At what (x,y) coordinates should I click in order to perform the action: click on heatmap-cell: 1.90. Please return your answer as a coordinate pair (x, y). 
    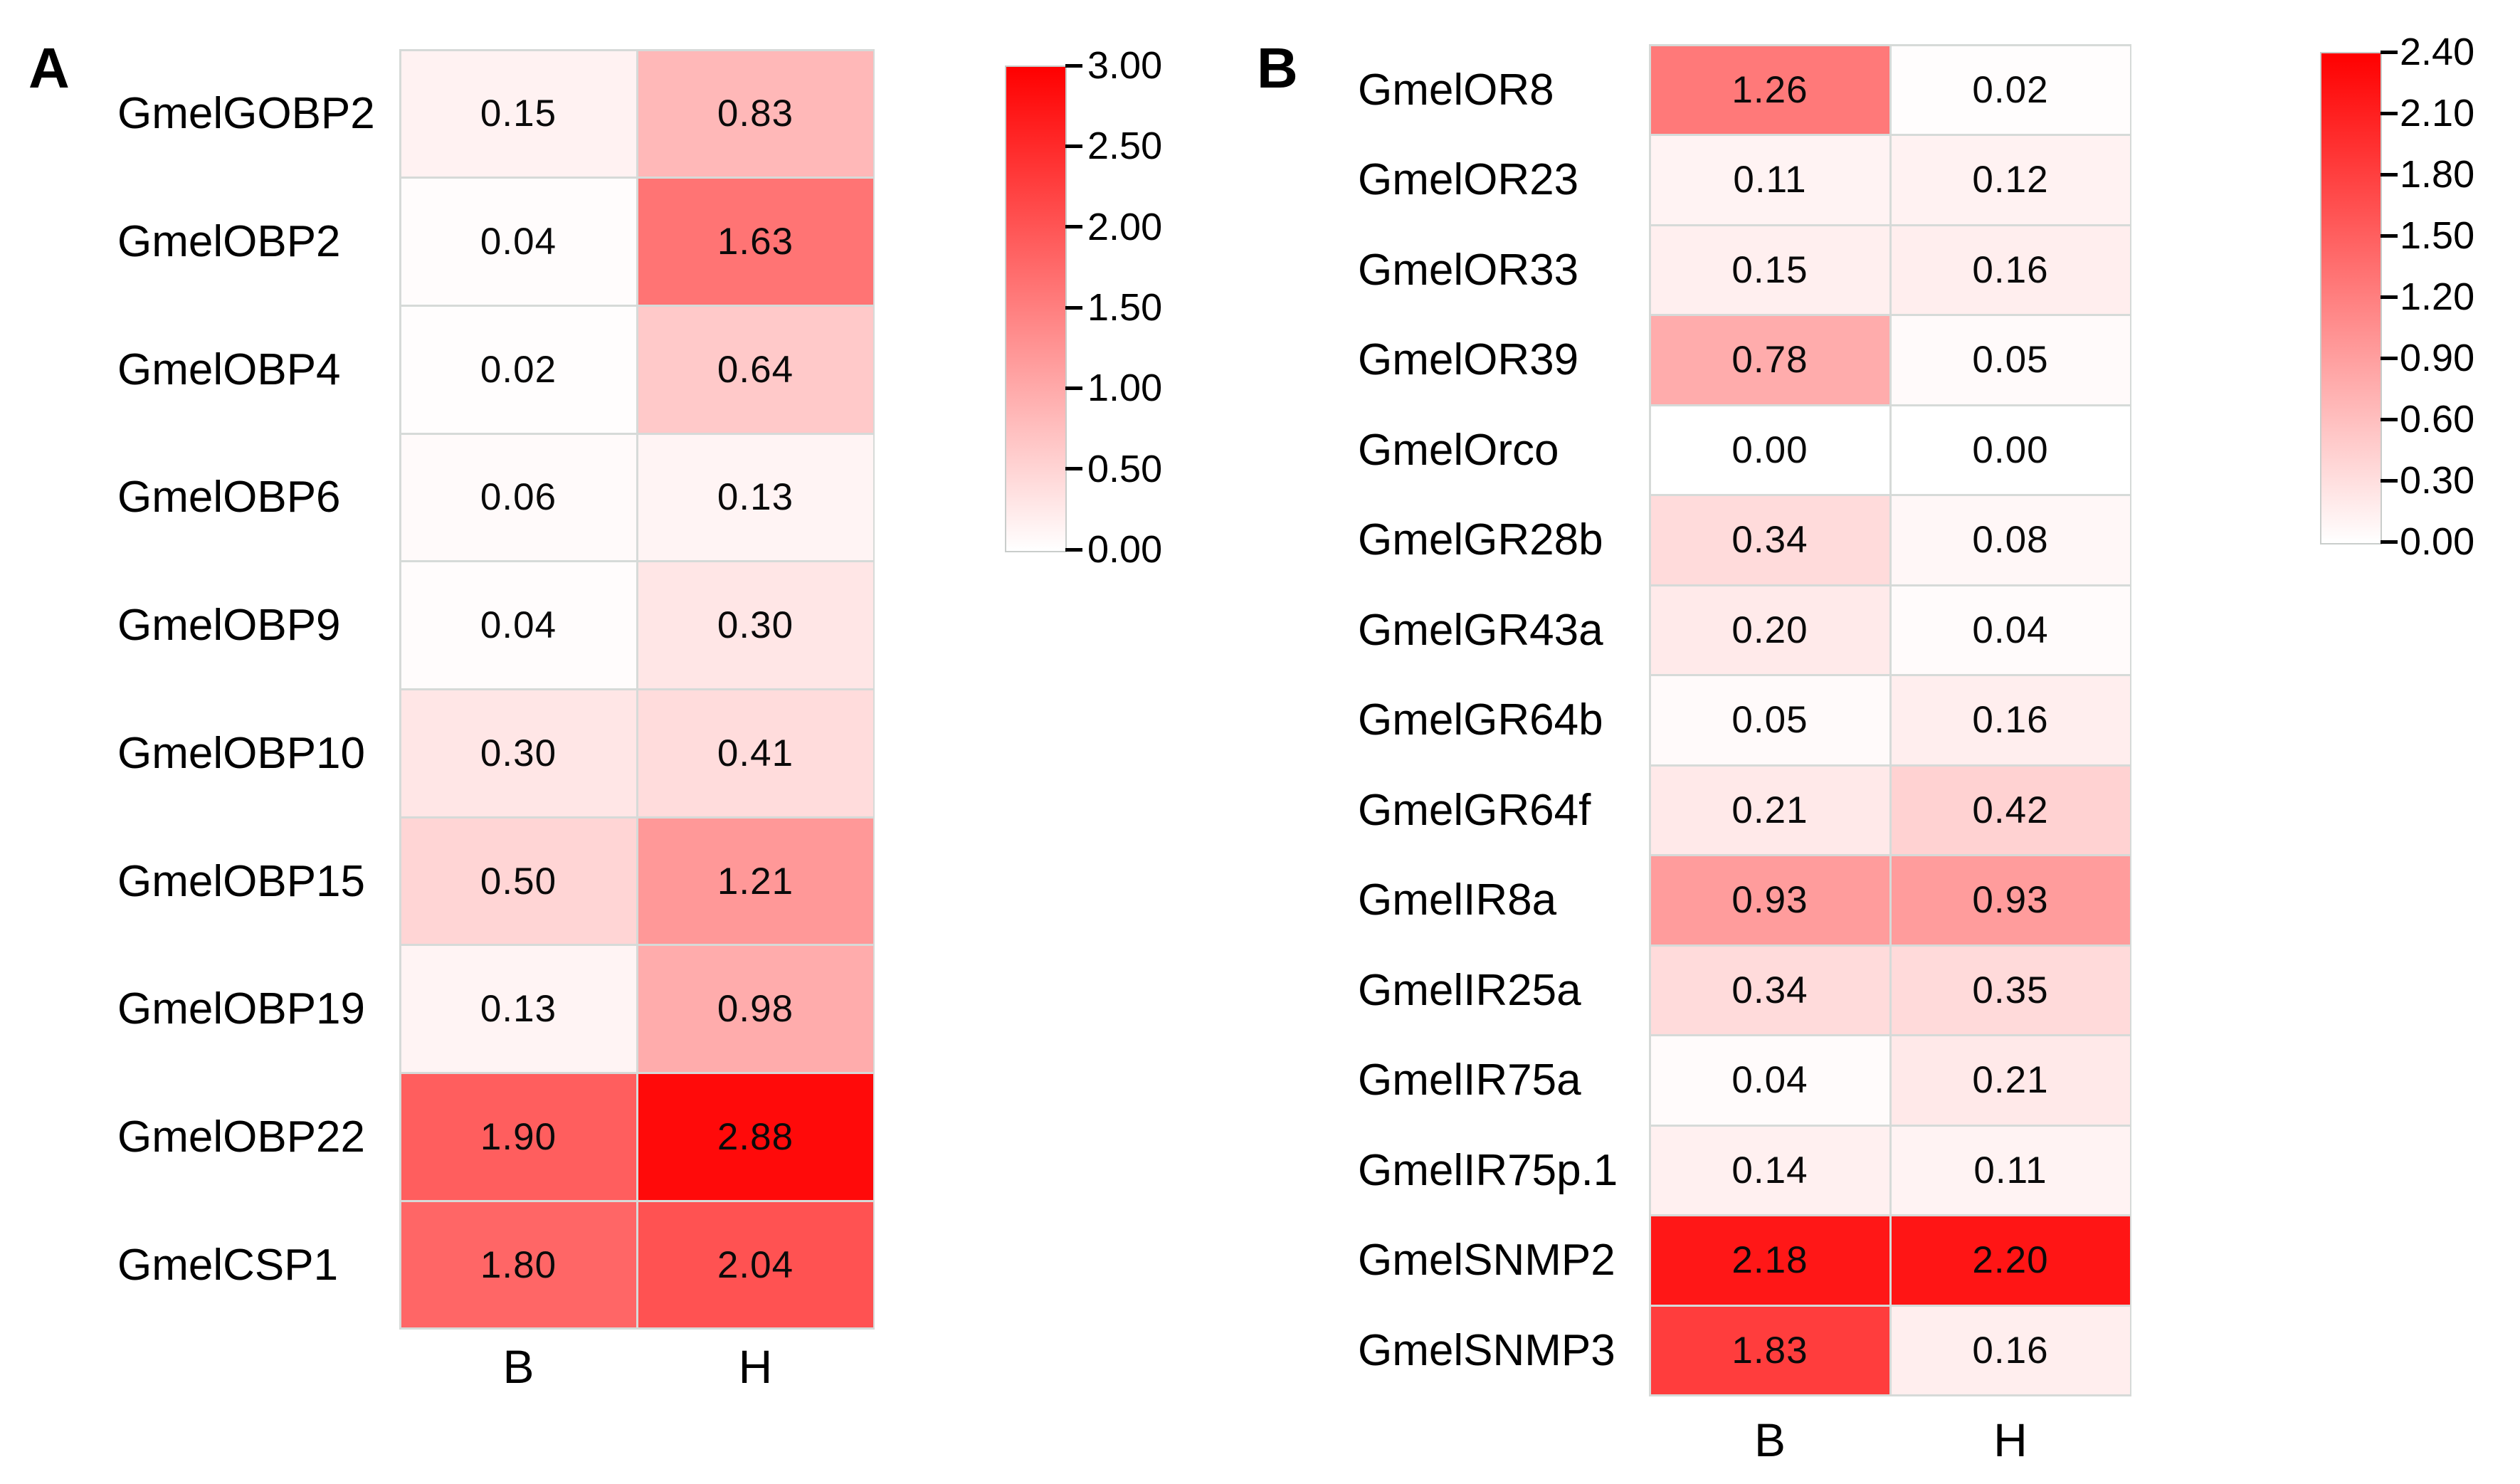
    Looking at the image, I should click on (518, 1137).